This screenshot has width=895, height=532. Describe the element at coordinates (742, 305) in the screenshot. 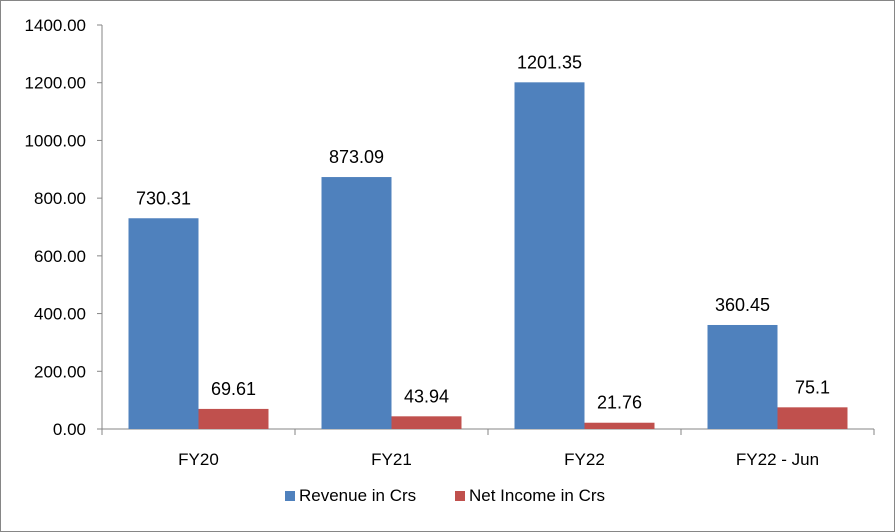

I see `data-label: 360.45` at that location.